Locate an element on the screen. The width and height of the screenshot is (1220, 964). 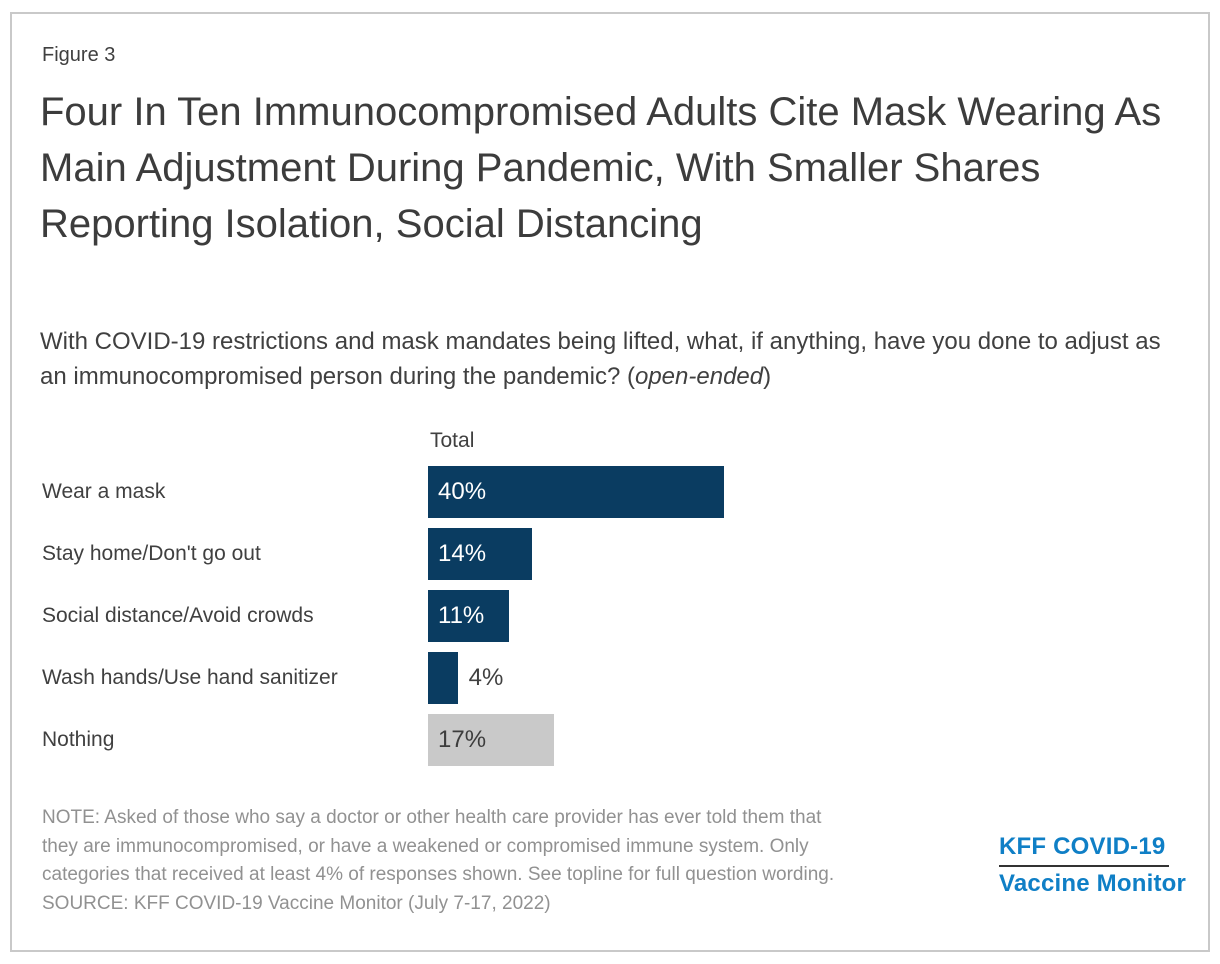
bar-row: Wash hands/Use hand sanitizer 4% is located at coordinates (612, 678).